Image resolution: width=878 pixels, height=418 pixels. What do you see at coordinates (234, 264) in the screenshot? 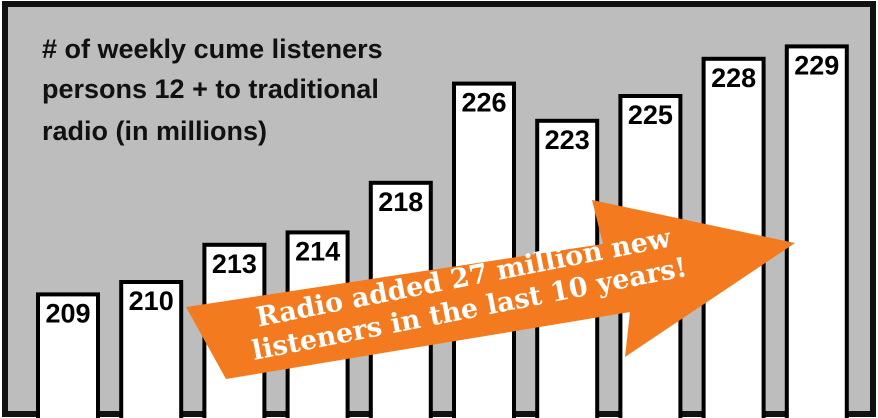
I see `value-label-3: 213` at bounding box center [234, 264].